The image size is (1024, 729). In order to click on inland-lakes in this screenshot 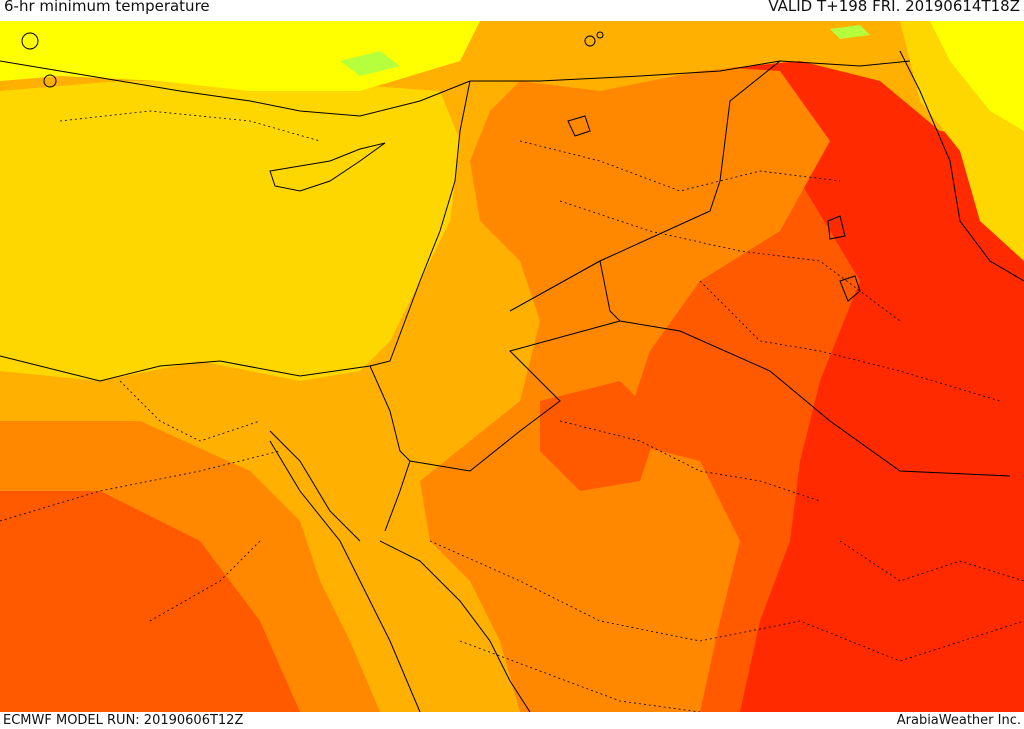, I will do `click(714, 208)`.